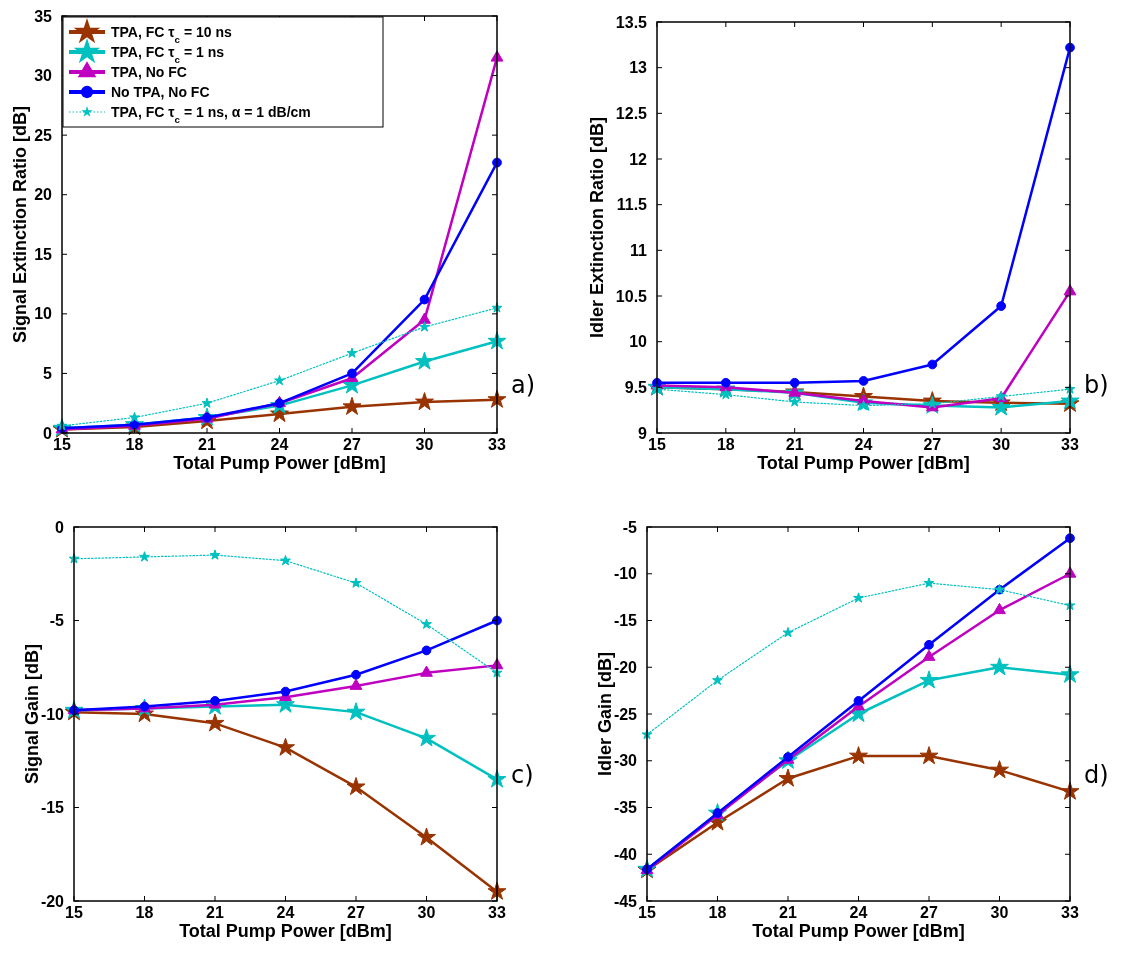 The width and height of the screenshot is (1121, 958). I want to click on y-tick-label: 11, so click(639, 250).